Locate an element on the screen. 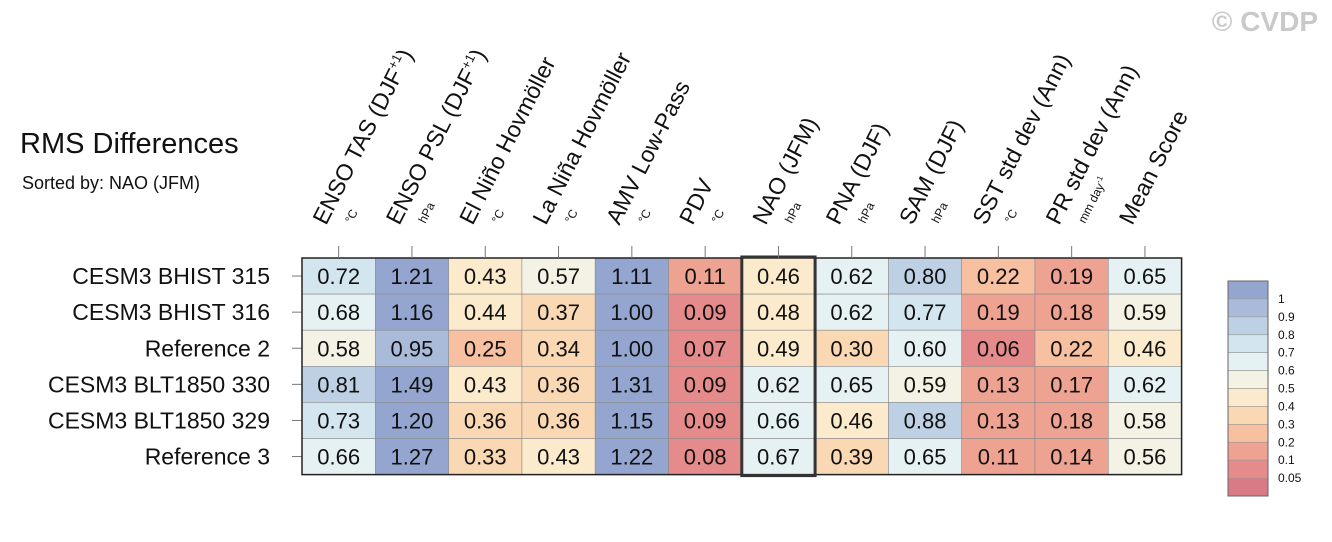 This screenshot has height=542, width=1332. row-label: CESM3 BLT1850 329 is located at coordinates (159, 420).